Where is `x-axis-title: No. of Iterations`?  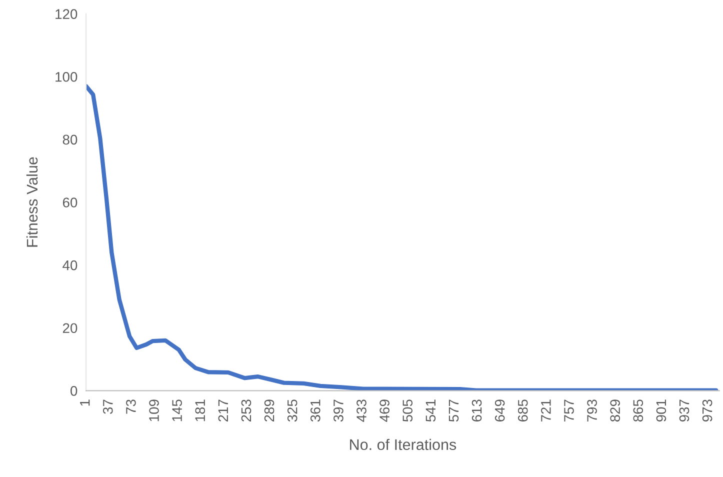 x-axis-title: No. of Iterations is located at coordinates (403, 444).